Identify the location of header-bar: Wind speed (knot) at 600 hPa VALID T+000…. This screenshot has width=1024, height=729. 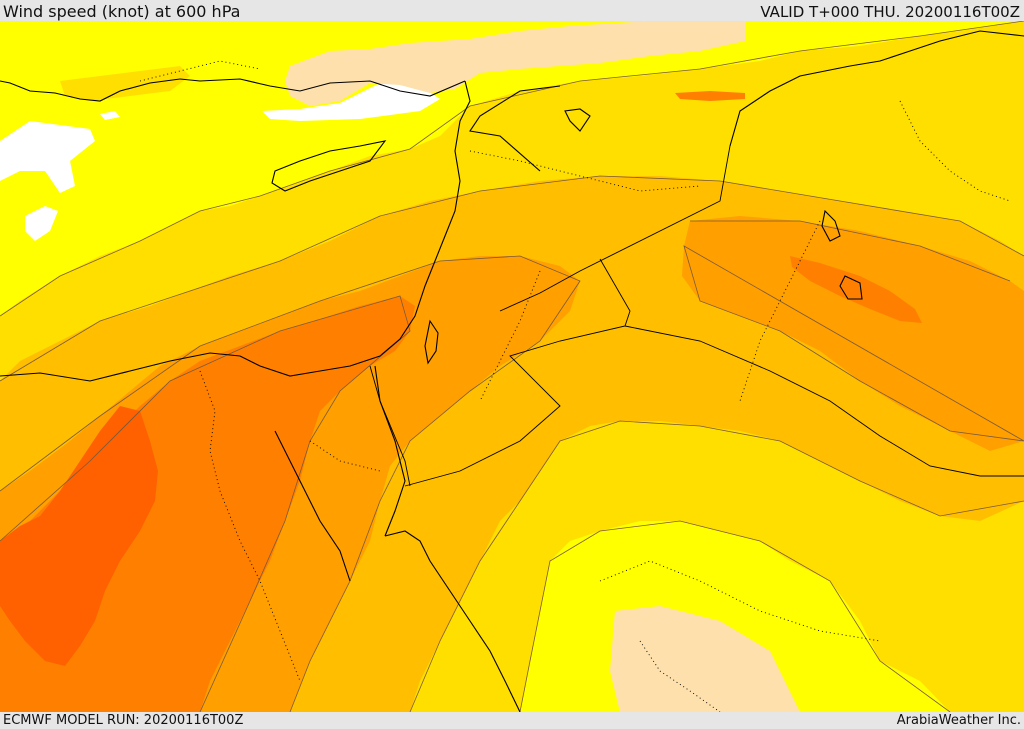
(512, 10).